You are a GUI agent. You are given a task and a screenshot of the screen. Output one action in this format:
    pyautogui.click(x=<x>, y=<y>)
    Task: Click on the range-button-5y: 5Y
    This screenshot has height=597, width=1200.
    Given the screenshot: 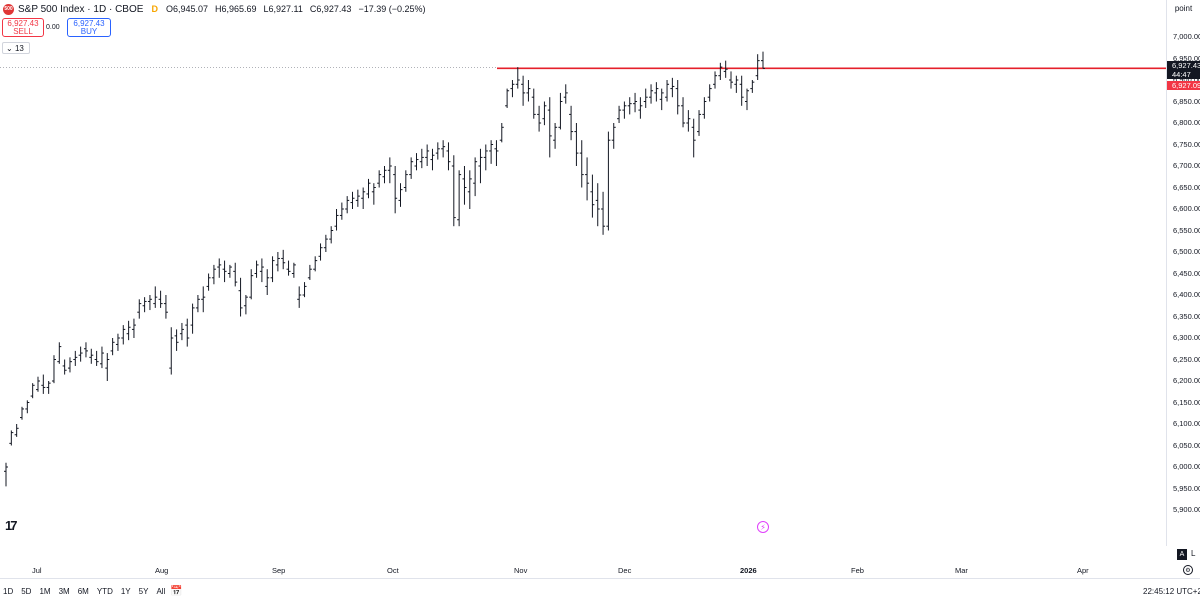 What is the action you would take?
    pyautogui.click(x=143, y=591)
    